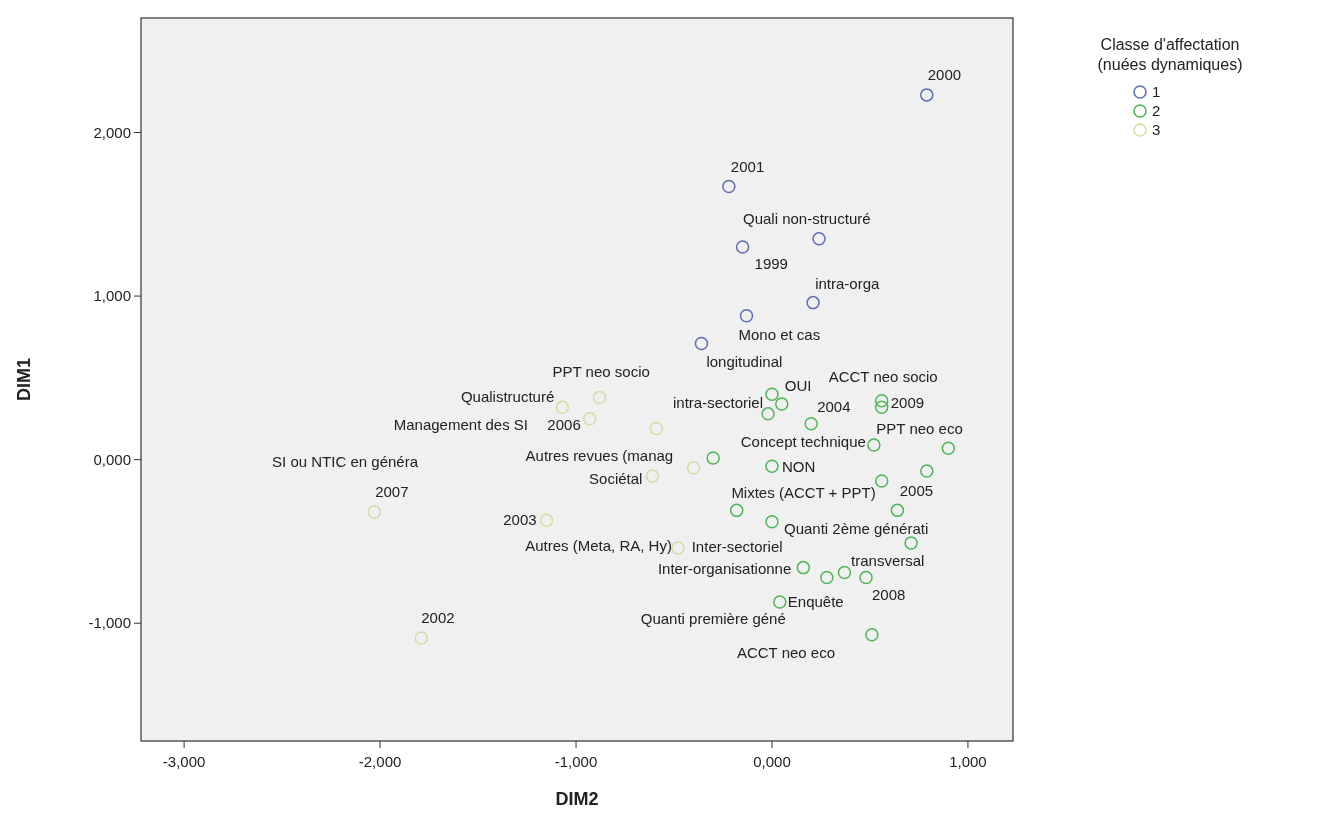 The image size is (1325, 818). Describe the element at coordinates (737, 547) in the screenshot. I see `annotation: Inter-sectoriel` at that location.